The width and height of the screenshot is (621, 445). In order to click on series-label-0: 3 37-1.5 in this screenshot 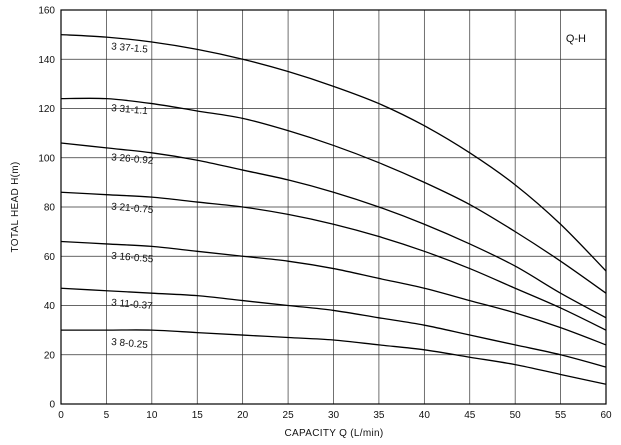, I will do `click(130, 48)`.